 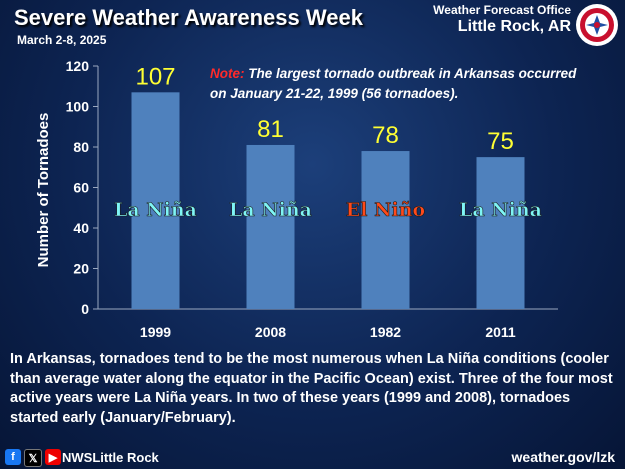 I want to click on x-tick-label: 1999, so click(x=155, y=332).